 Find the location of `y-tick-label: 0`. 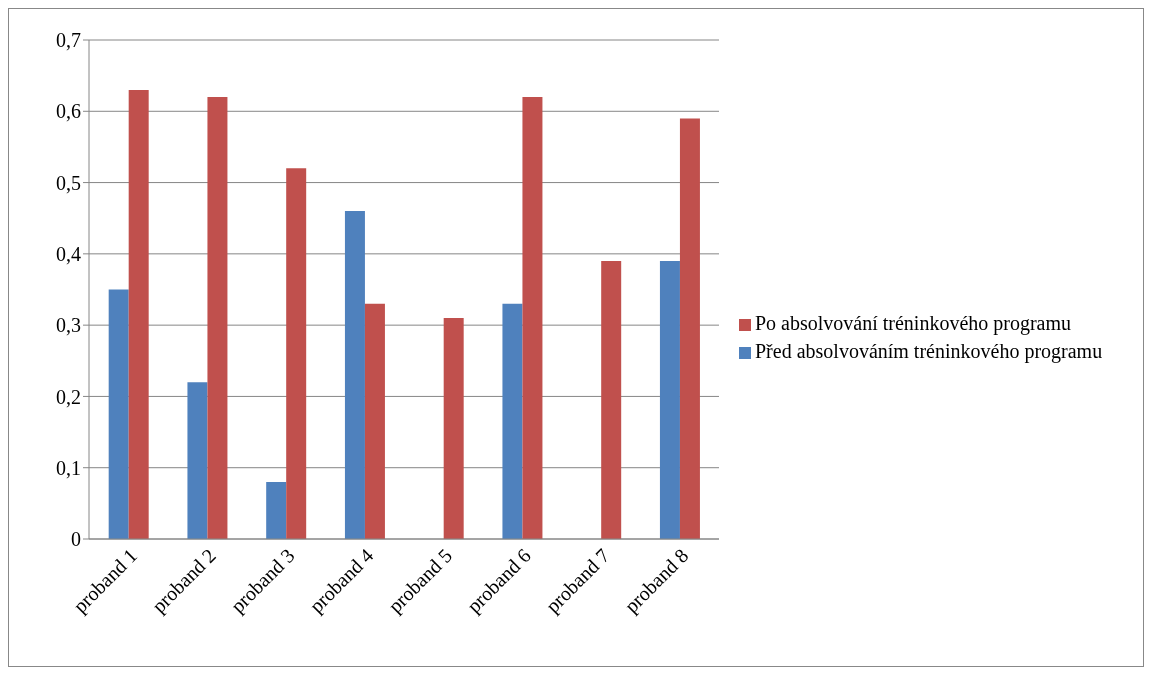

y-tick-label: 0 is located at coordinates (76, 539).